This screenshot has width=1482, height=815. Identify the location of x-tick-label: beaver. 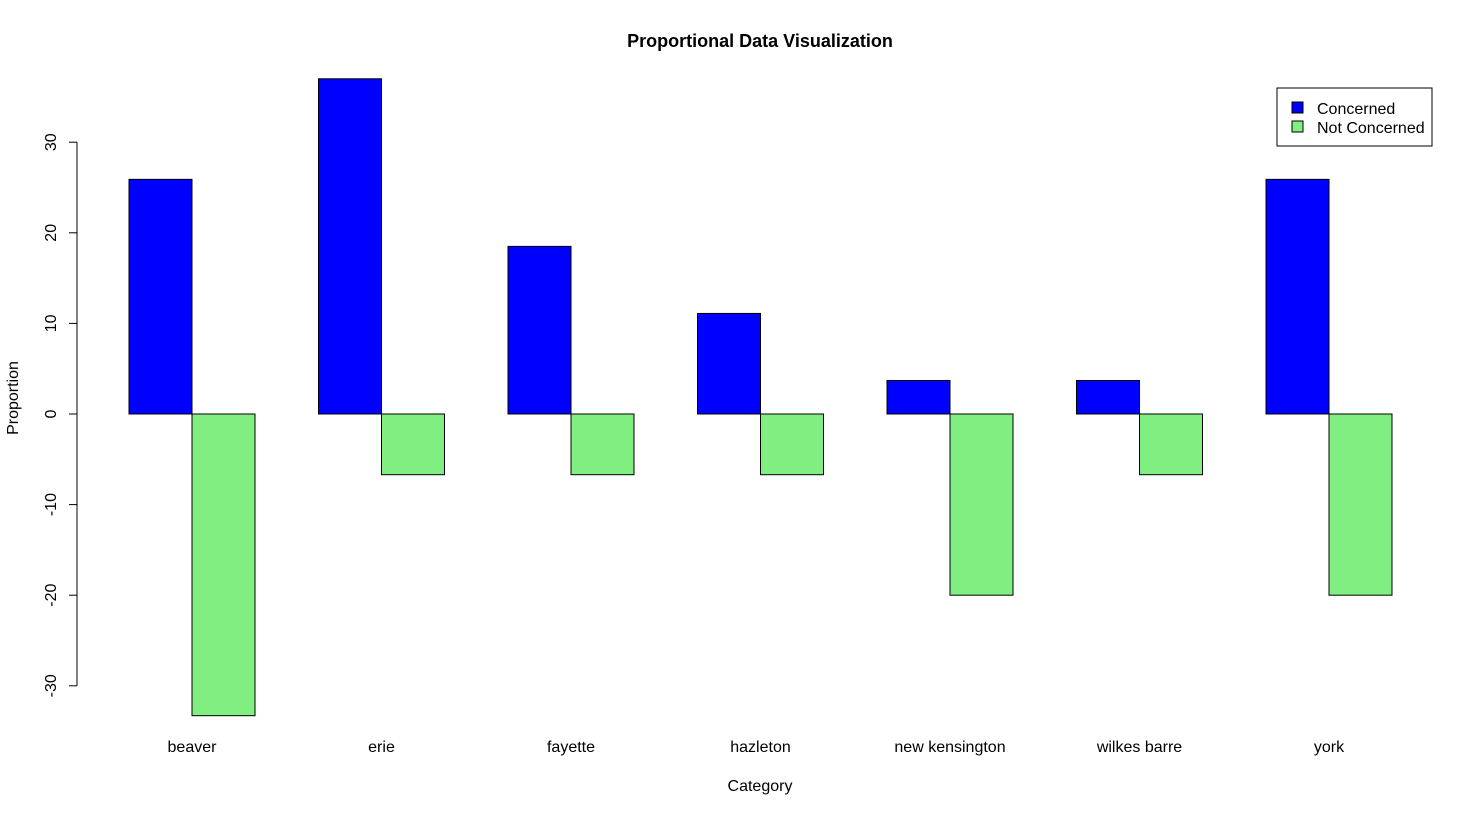
(193, 747).